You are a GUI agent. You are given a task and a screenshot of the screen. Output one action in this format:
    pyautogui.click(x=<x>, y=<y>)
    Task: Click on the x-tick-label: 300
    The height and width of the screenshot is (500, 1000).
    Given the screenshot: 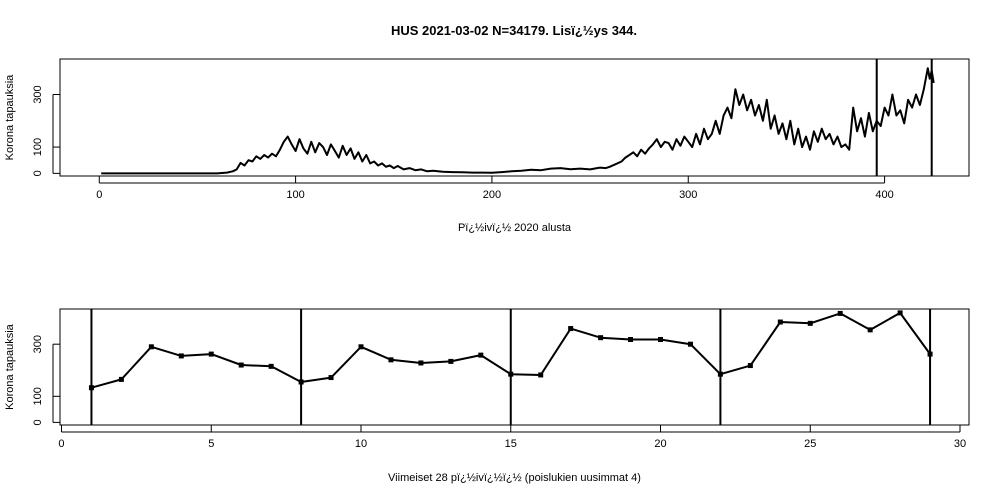 What is the action you would take?
    pyautogui.click(x=688, y=195)
    